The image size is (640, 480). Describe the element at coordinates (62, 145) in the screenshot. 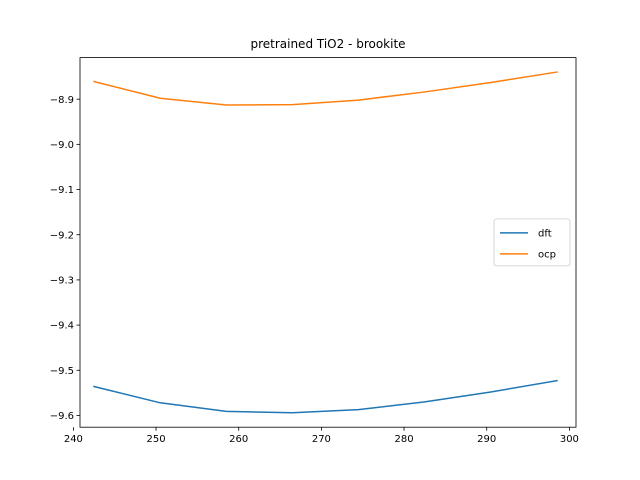

I see `y-tick-label: −9.0` at that location.